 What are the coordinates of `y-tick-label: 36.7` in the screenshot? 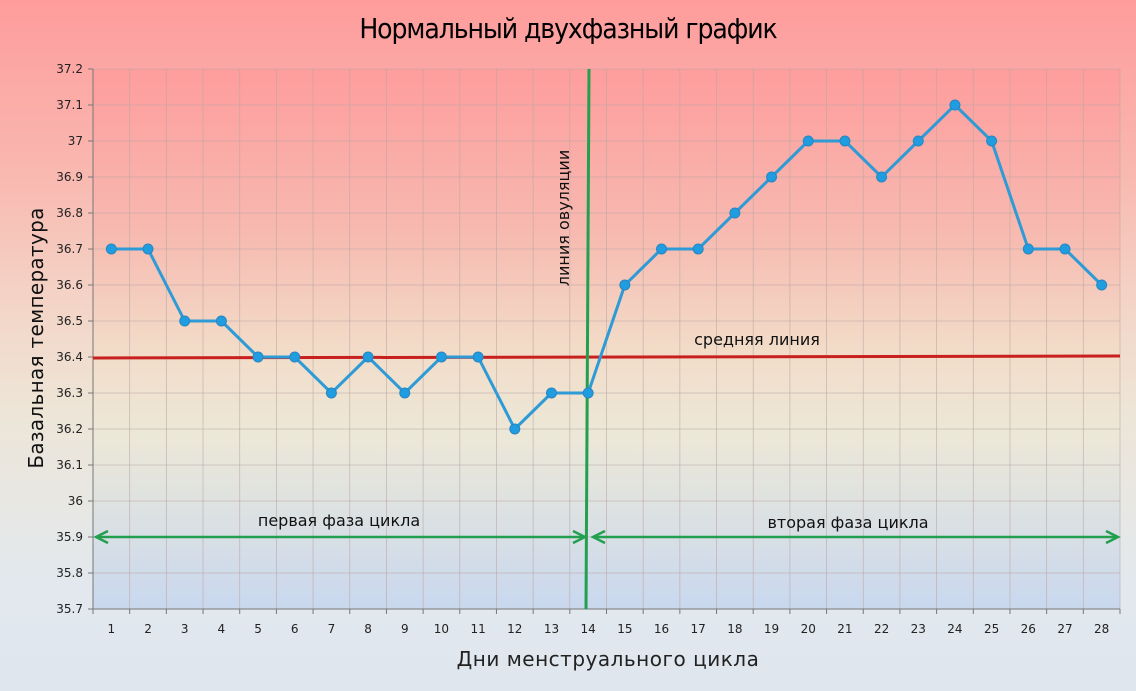 It's located at (69, 249).